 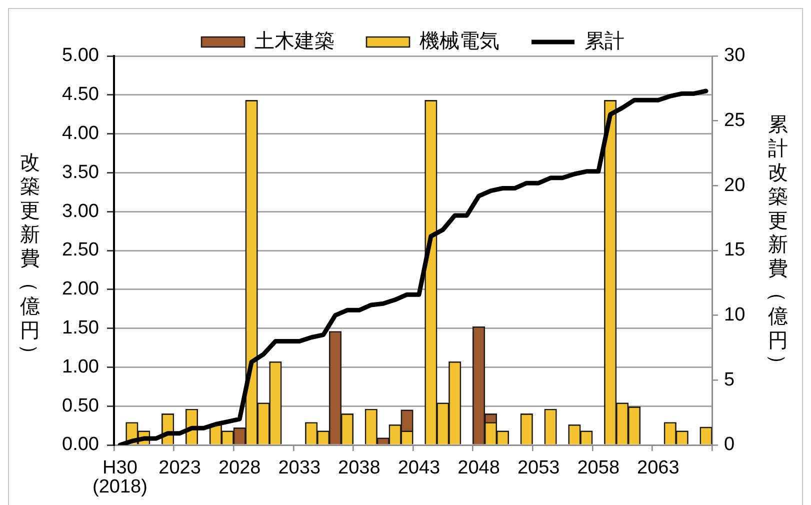 I want to click on x-tick-label: 2023, so click(x=179, y=468).